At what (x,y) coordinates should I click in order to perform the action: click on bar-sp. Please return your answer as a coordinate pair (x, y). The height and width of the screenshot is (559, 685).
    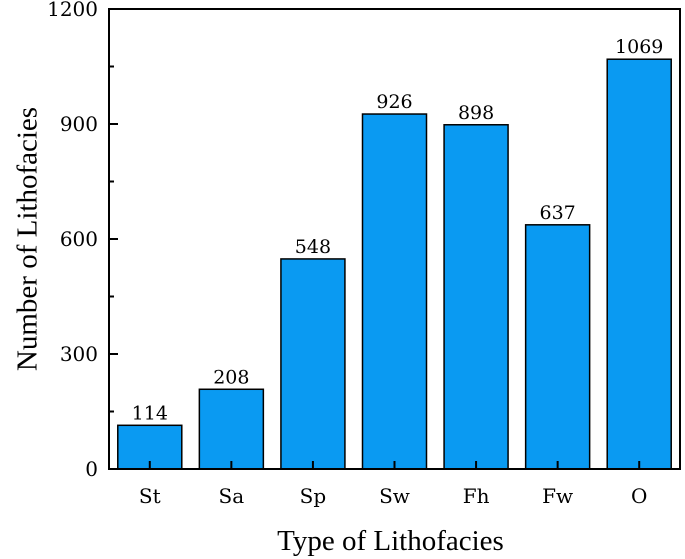
    Looking at the image, I should click on (313, 364).